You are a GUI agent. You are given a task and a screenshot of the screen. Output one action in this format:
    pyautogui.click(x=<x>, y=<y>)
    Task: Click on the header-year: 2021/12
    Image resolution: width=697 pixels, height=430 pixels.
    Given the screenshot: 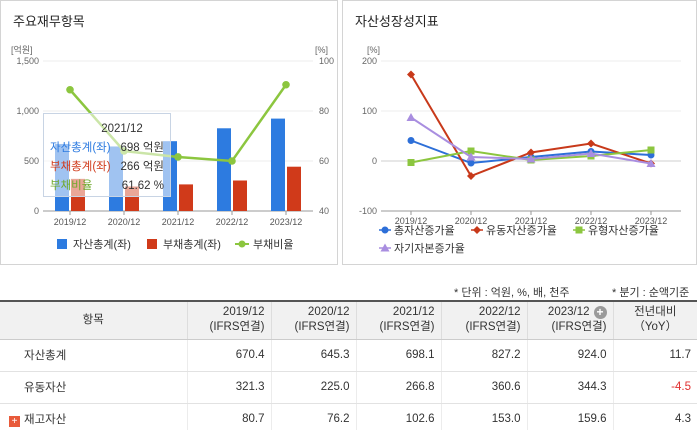 What is the action you would take?
    pyautogui.click(x=413, y=312)
    